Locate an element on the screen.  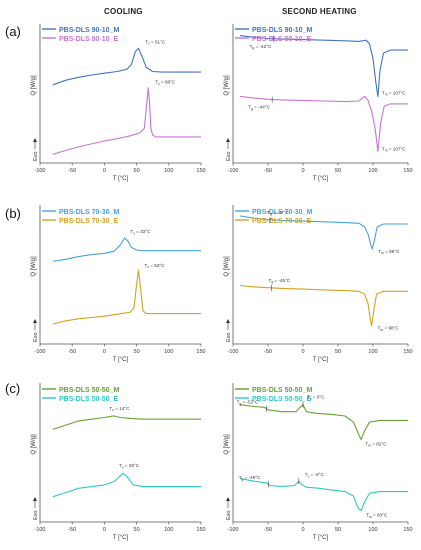
cooling-column-title: COOLING is located at coordinates (123, 11).